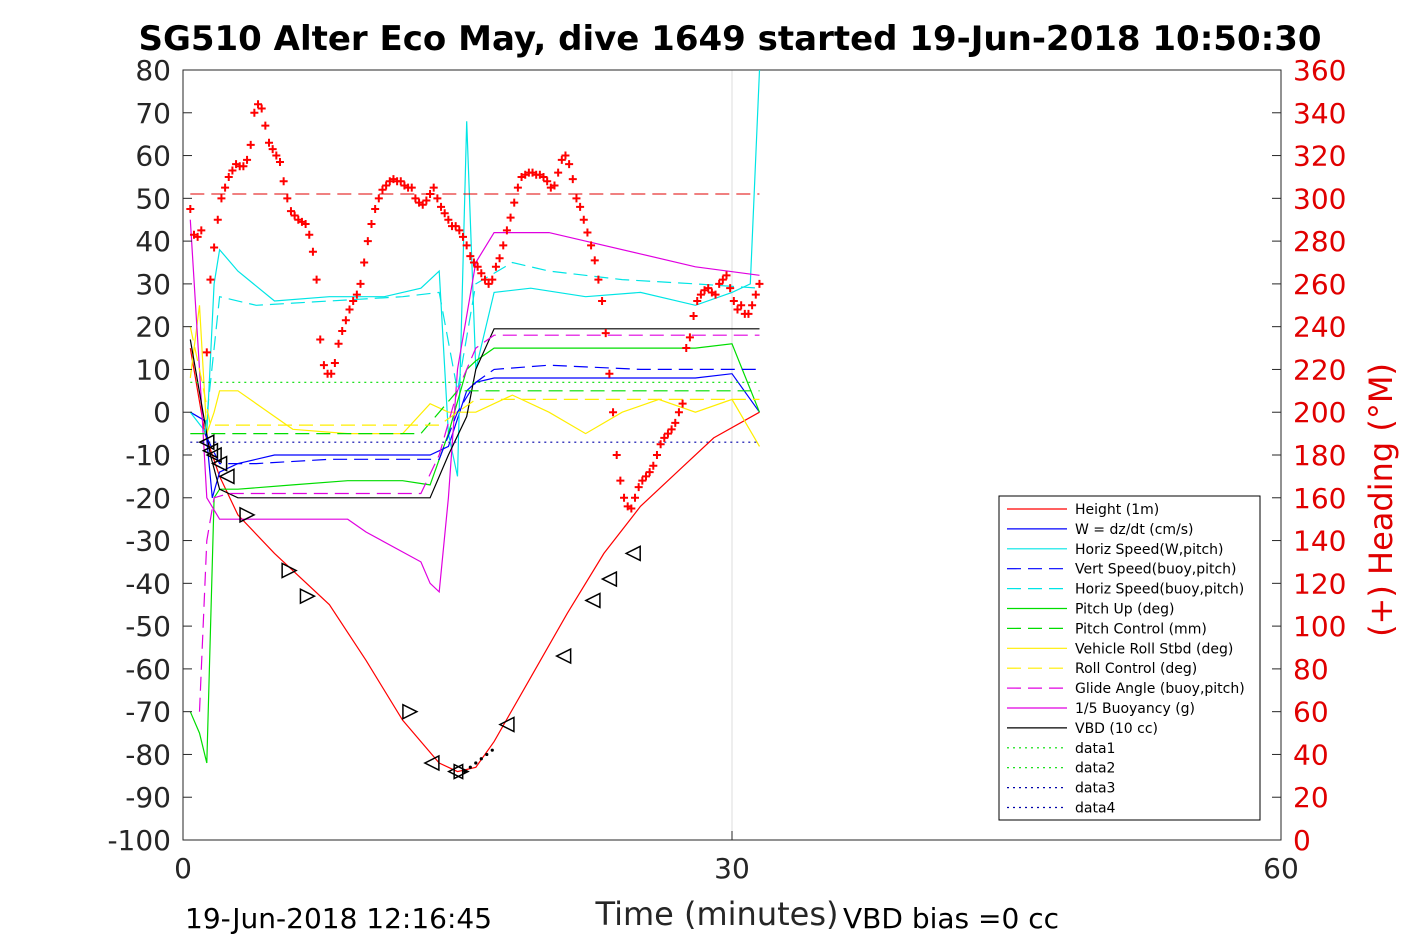  I want to click on legend-label: Glide Angle (buoy,pitch), so click(1160, 689).